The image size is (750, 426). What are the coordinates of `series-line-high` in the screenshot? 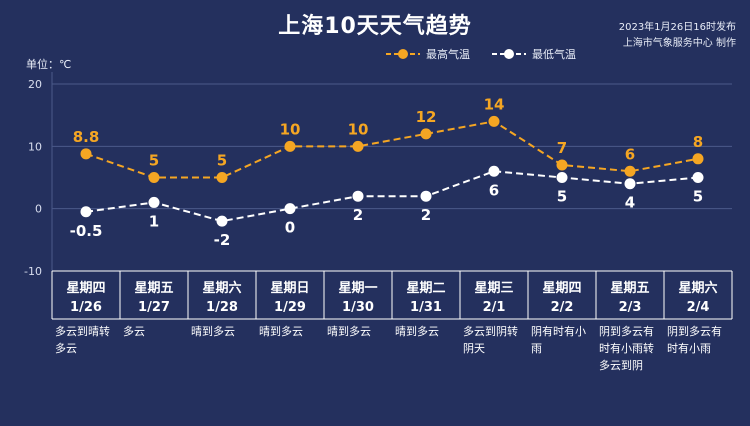 It's located at (392, 149).